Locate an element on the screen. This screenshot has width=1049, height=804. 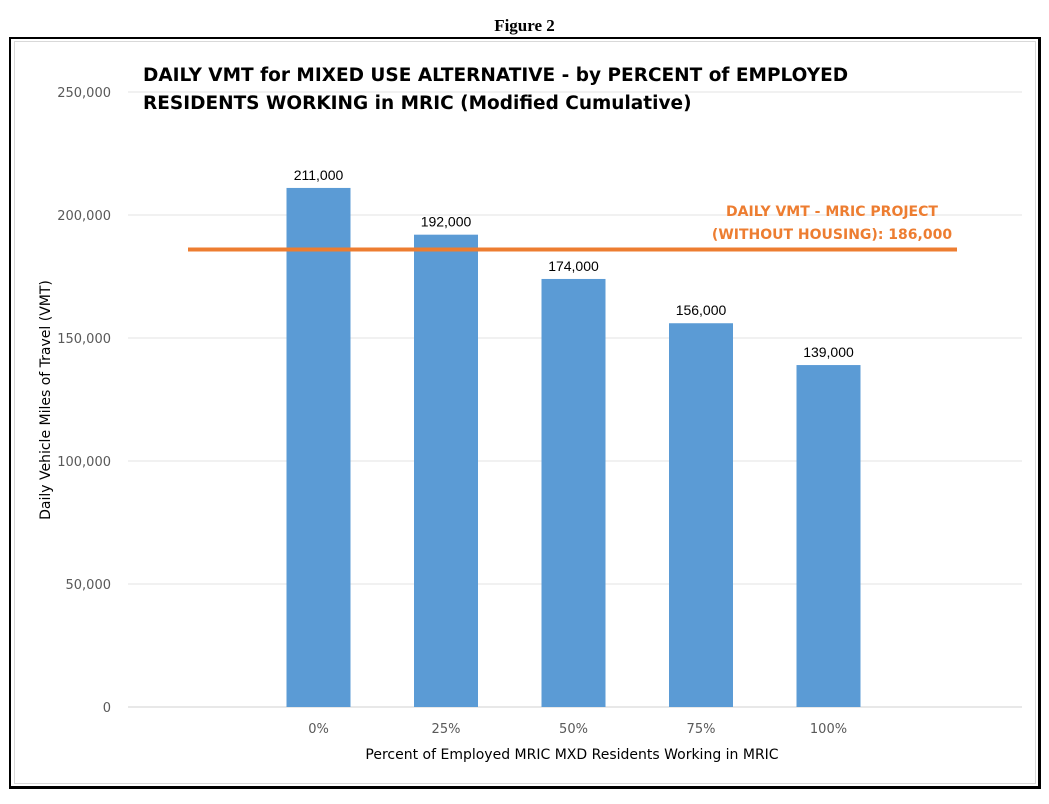
figure-caption: Figure 2 is located at coordinates (524, 25).